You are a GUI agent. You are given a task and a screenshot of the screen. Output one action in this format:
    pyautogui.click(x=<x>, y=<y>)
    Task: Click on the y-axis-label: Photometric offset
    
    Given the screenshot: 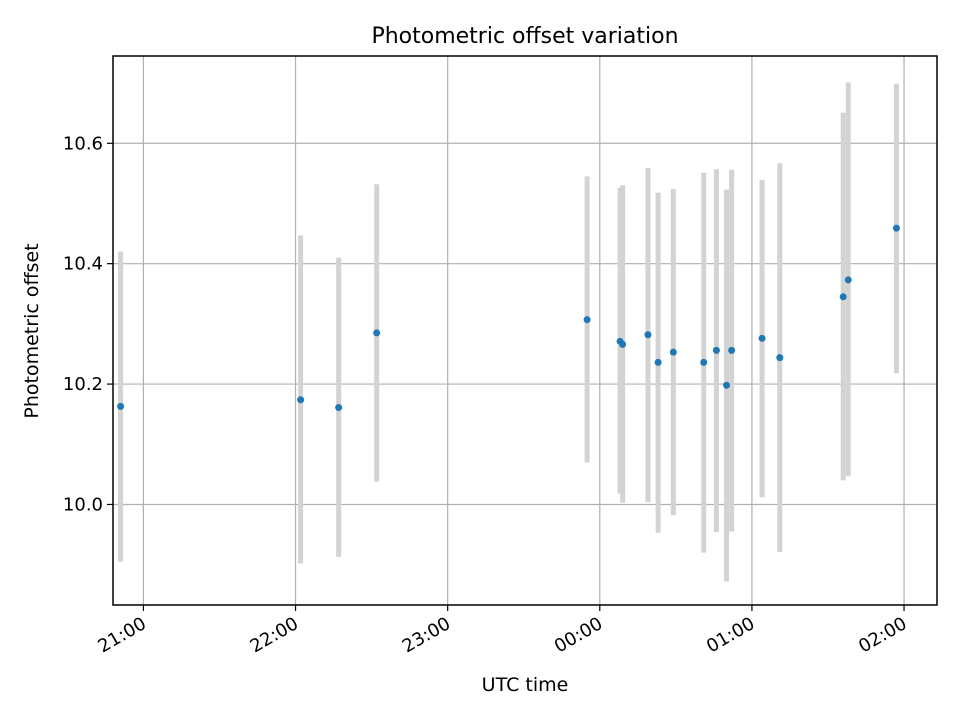 What is the action you would take?
    pyautogui.click(x=32, y=330)
    